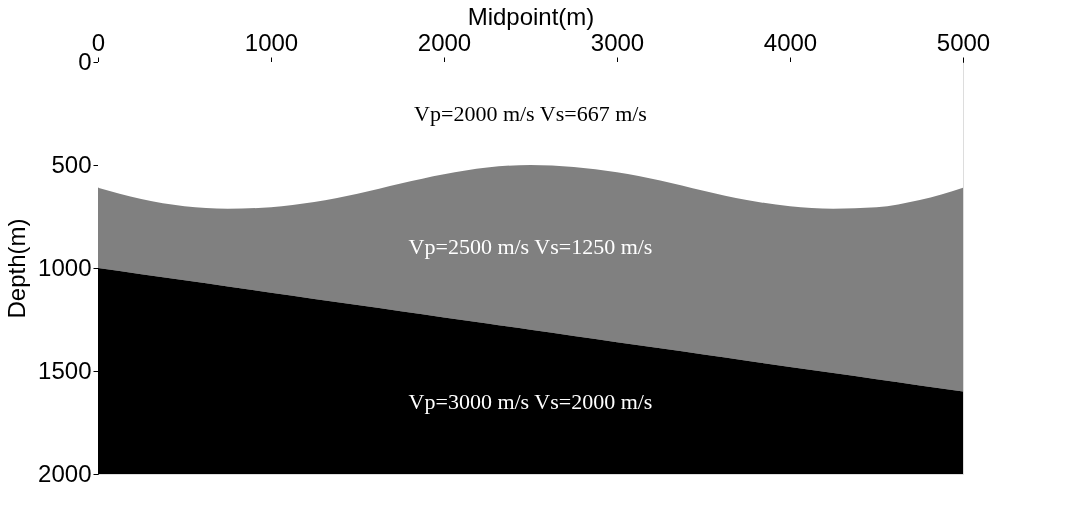 This screenshot has height=517, width=1072. What do you see at coordinates (530, 401) in the screenshot?
I see `annotation: Vp=3000 m/s Vs=2000 m/s` at bounding box center [530, 401].